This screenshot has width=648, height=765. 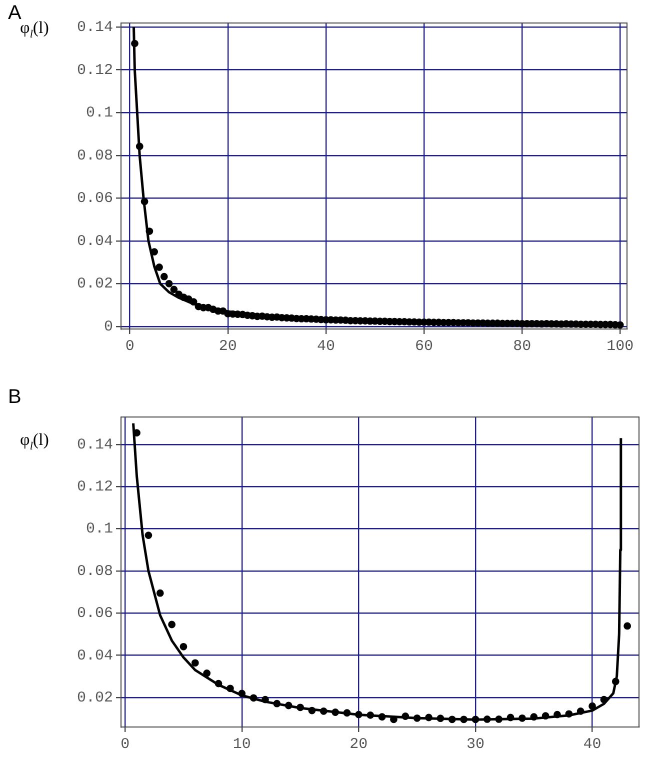 I want to click on chart-title: B, so click(x=15, y=397).